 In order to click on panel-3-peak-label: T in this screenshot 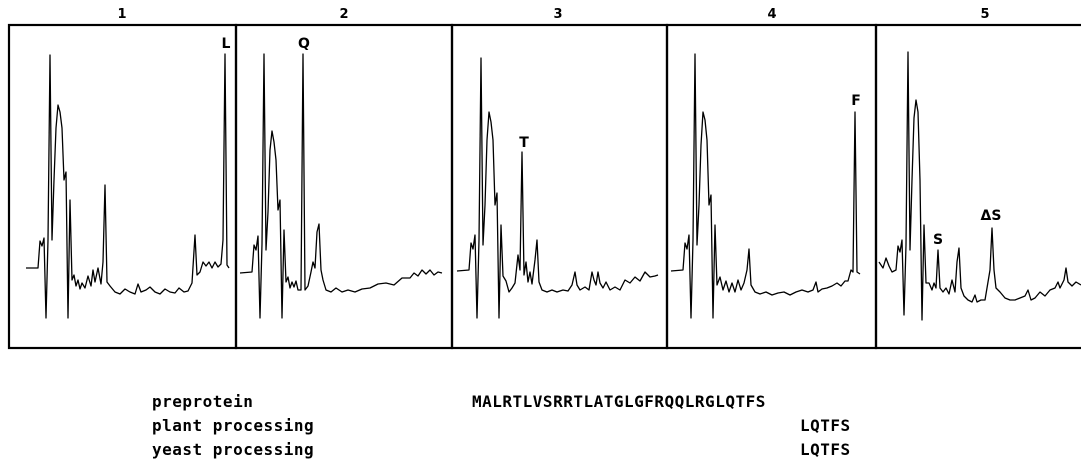, I will do `click(524, 143)`.